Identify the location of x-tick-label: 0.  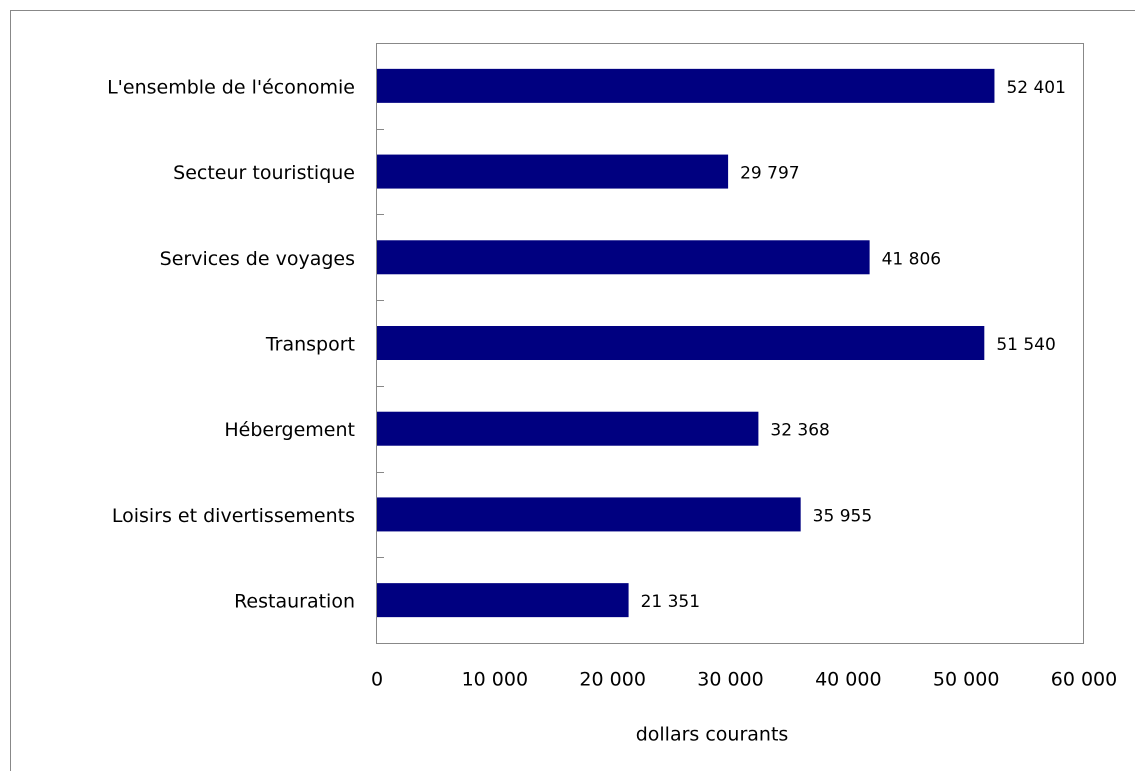
(377, 680).